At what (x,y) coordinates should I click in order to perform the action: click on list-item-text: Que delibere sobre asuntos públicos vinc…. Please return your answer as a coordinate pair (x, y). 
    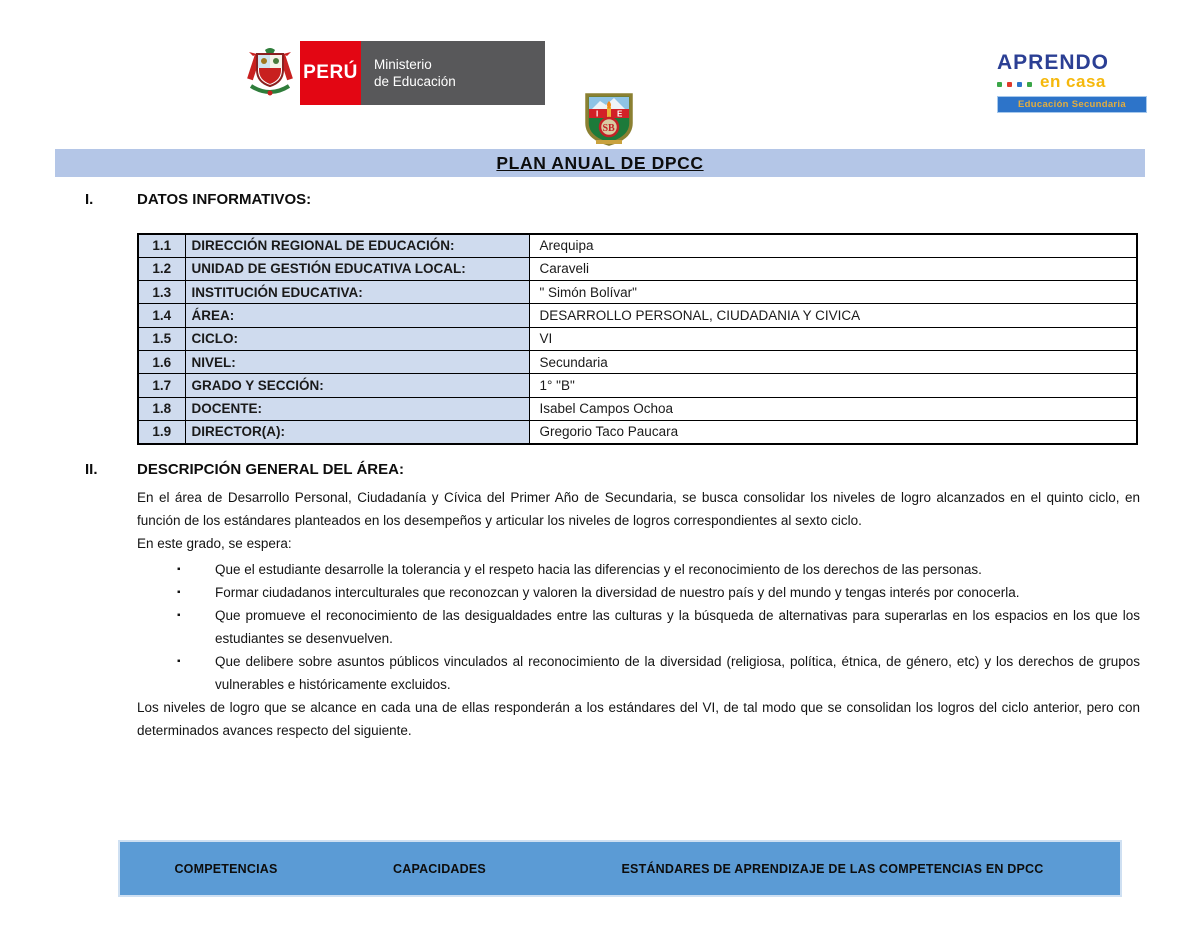
    Looking at the image, I should click on (677, 673).